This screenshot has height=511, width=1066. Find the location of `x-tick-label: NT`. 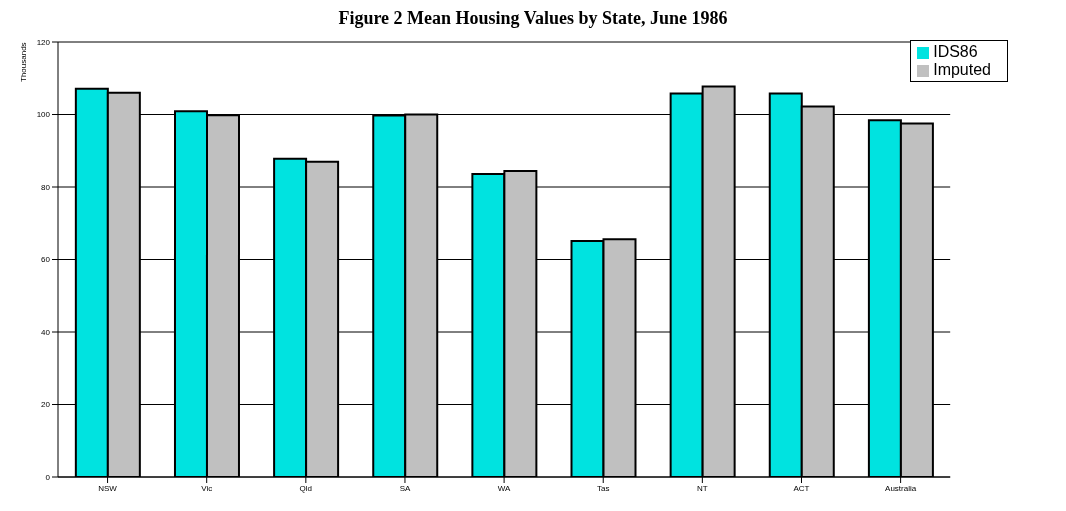

x-tick-label: NT is located at coordinates (702, 488).